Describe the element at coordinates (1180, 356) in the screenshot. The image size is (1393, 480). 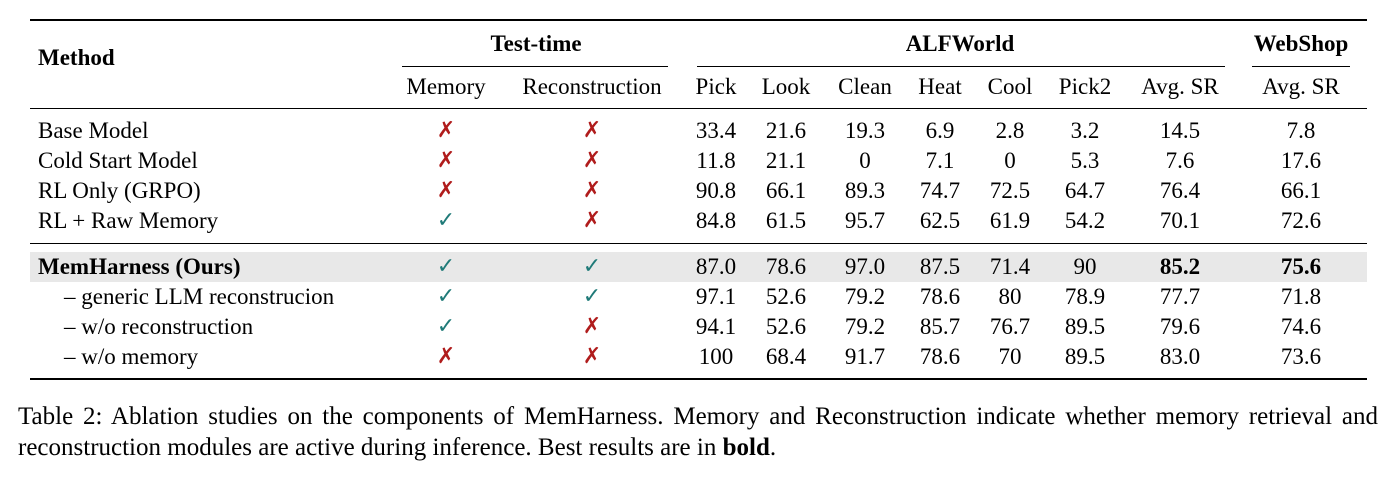
I see `table-cell: 83.0` at that location.